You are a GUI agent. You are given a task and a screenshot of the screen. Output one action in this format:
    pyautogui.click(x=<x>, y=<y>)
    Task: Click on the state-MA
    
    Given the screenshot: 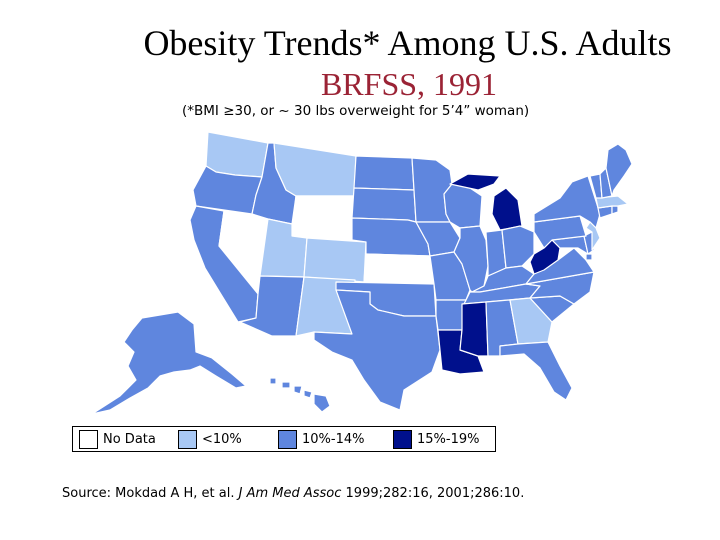 What is the action you would take?
    pyautogui.click(x=612, y=202)
    